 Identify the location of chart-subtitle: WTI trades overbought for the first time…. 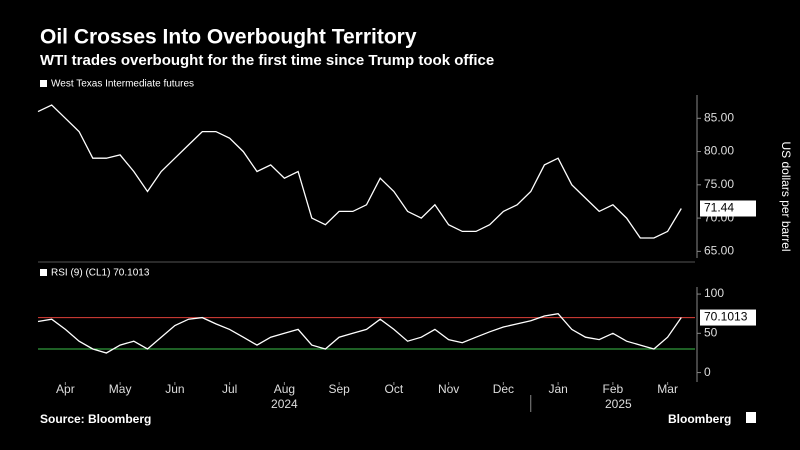
(267, 60).